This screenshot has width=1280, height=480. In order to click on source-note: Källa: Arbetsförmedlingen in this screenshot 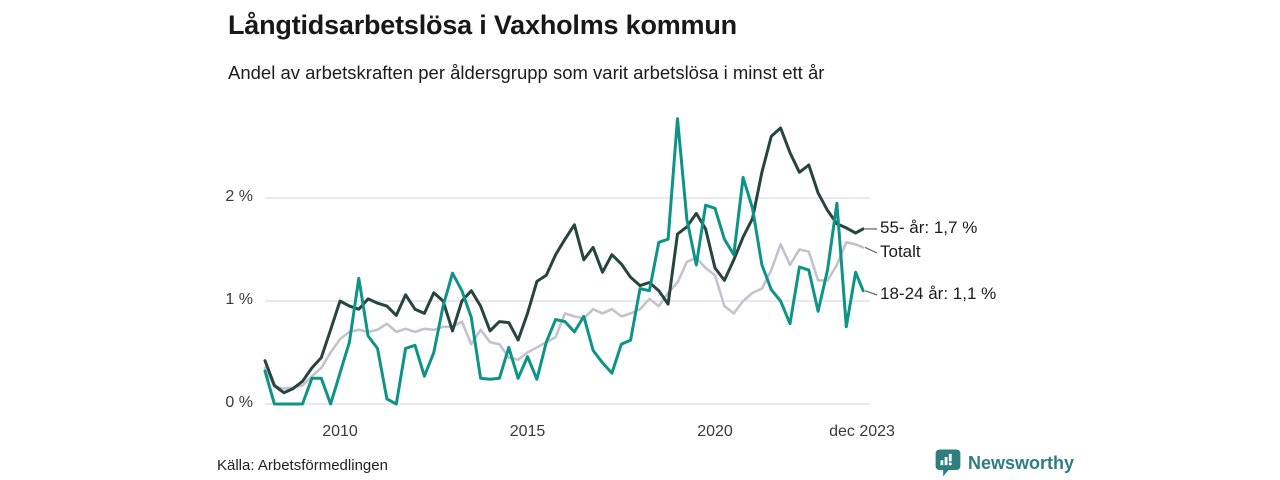, I will do `click(302, 465)`.